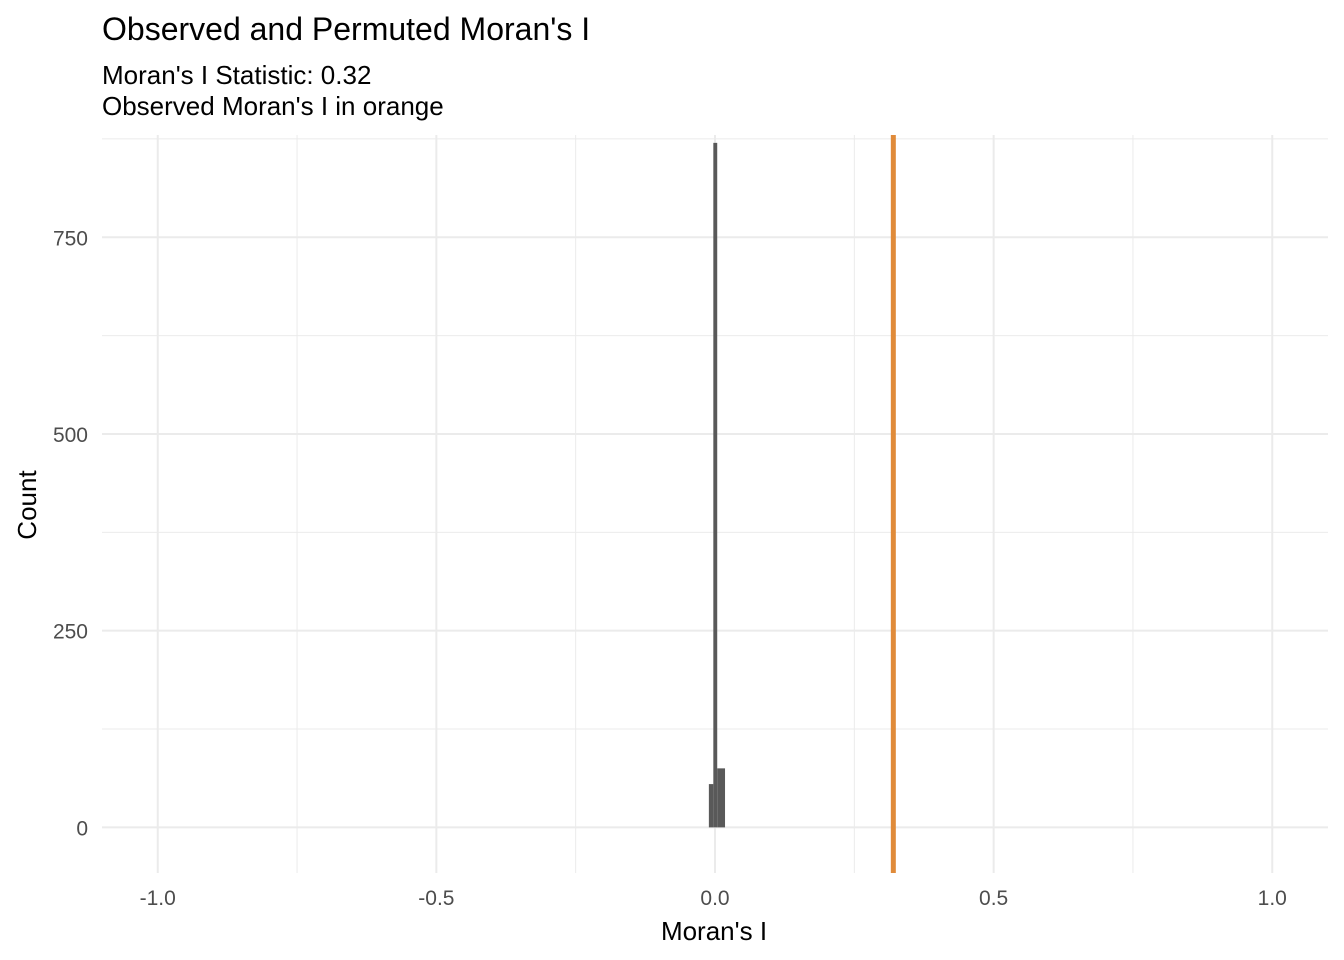 The height and width of the screenshot is (960, 1344). Describe the element at coordinates (70, 533) in the screenshot. I see `y-axis-tick-labels: 0 250 500 750` at that location.